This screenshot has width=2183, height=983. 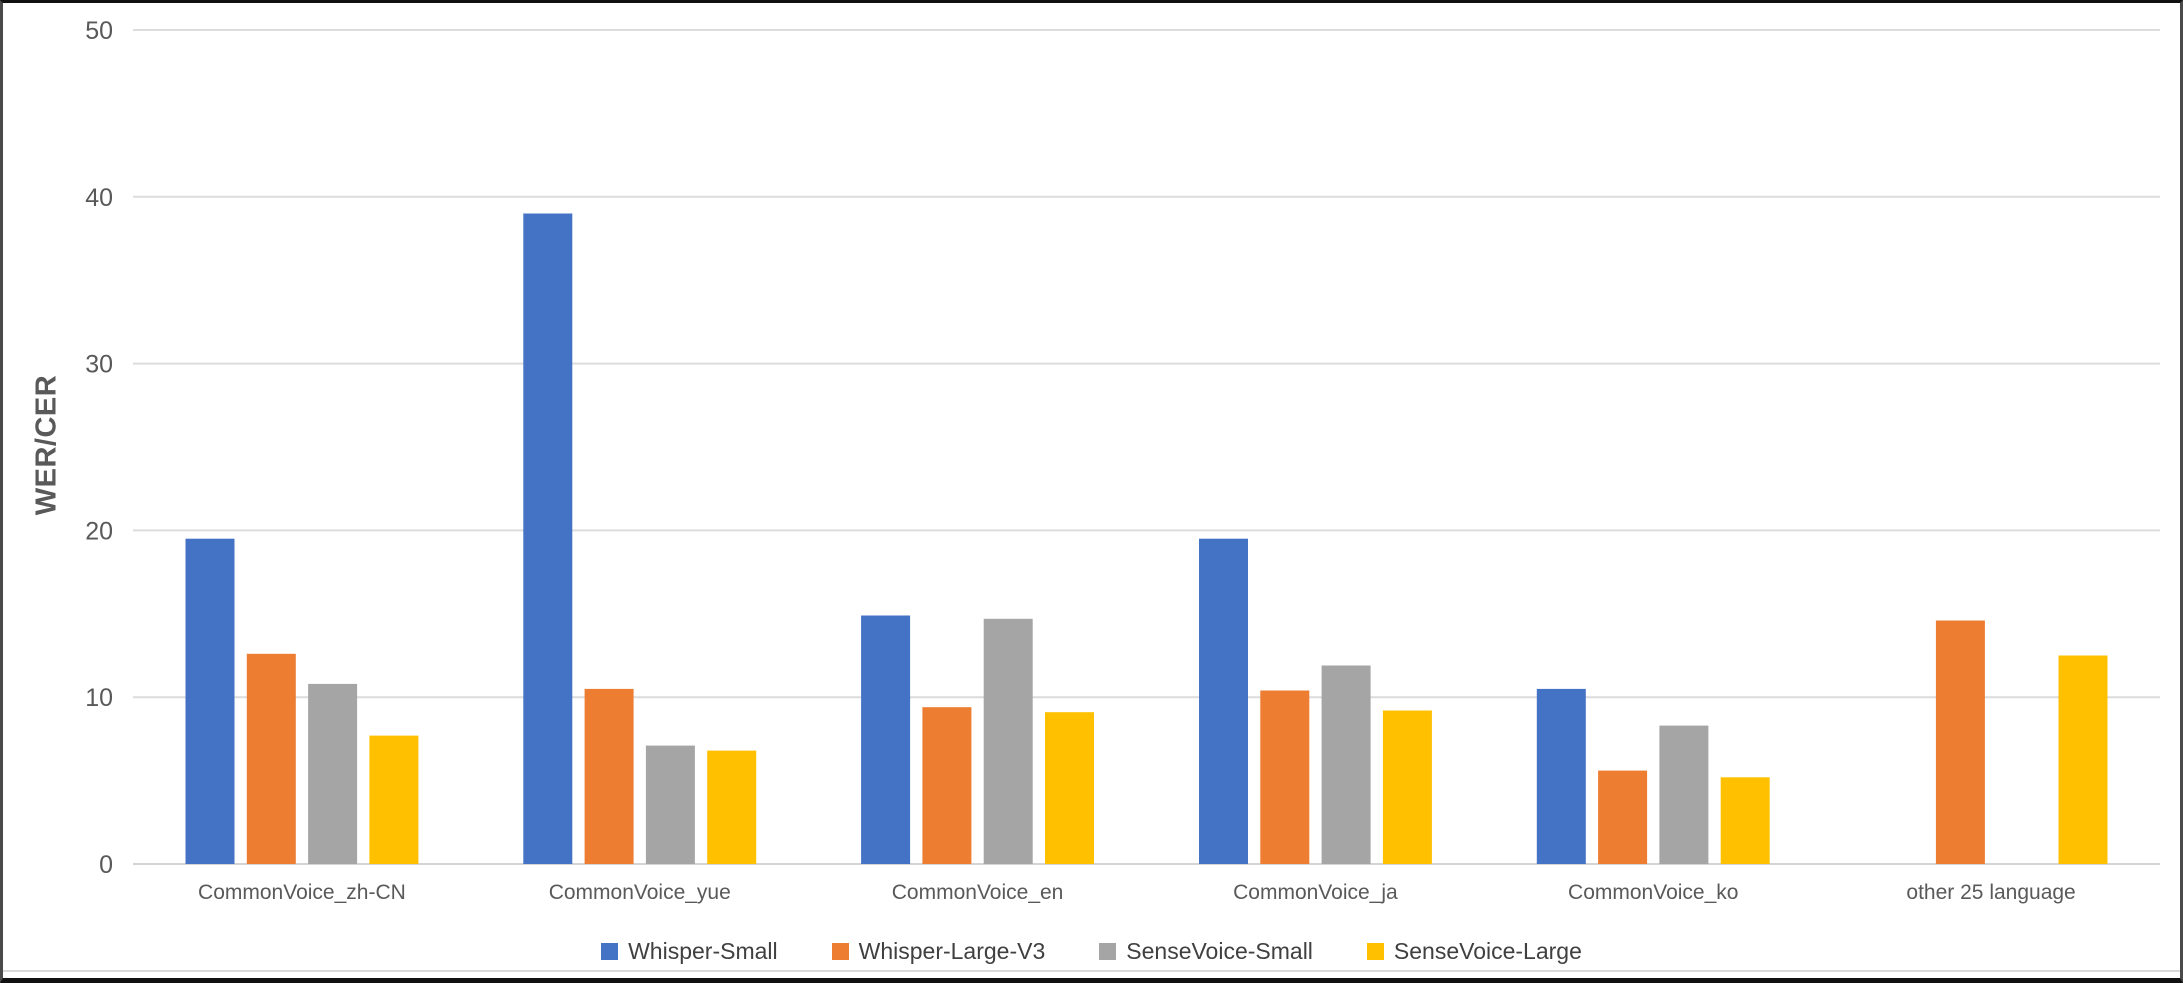 What do you see at coordinates (1069, 788) in the screenshot?
I see `bar-sensevoice-large-commonvoice-en` at bounding box center [1069, 788].